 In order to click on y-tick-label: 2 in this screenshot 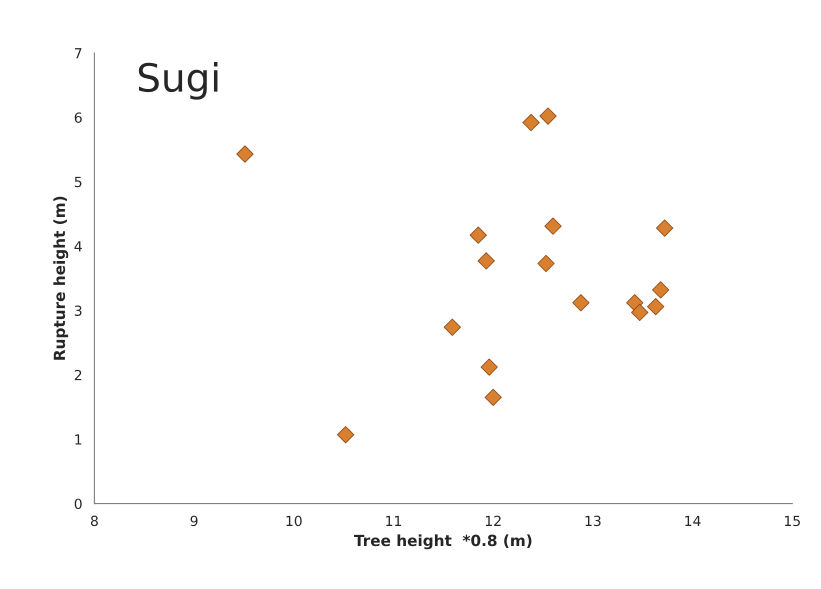, I will do `click(78, 375)`.